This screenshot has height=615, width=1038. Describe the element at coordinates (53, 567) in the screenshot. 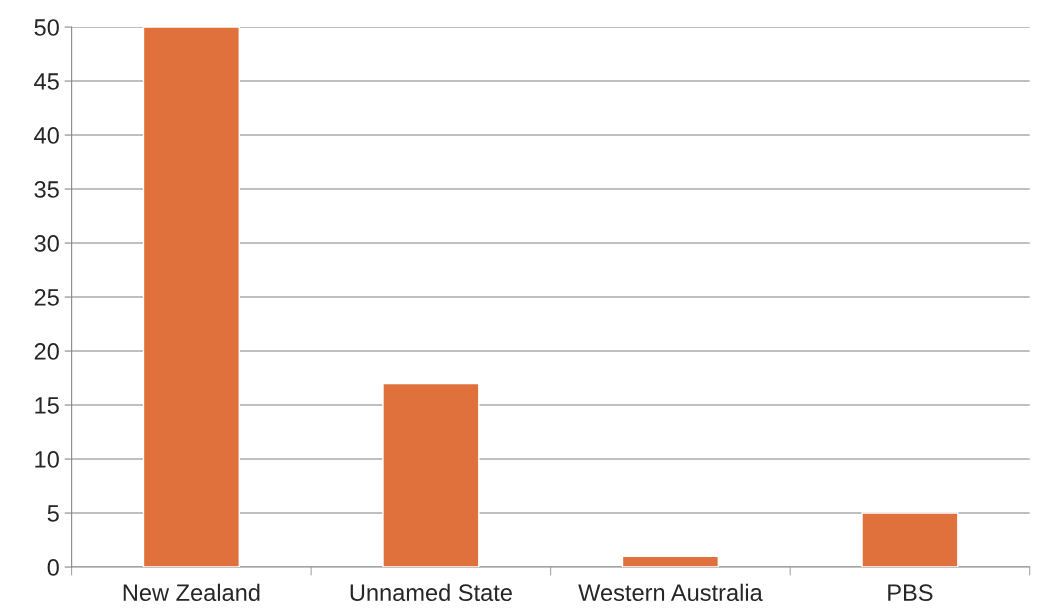

I see `y-tick-label: 0` at that location.